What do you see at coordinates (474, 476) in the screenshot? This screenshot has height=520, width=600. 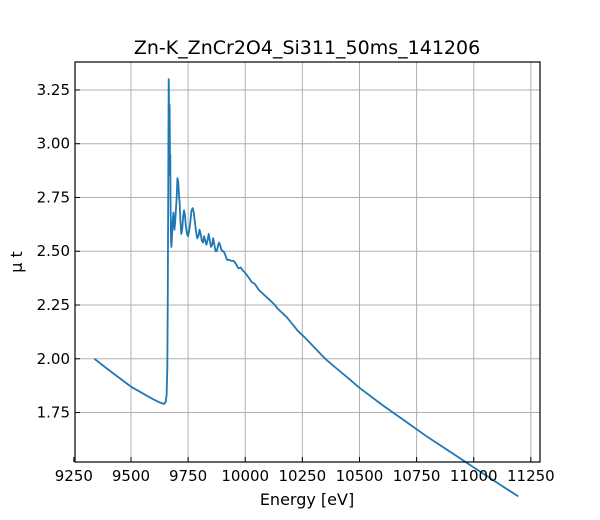 I see `x-tick-label: 11000` at bounding box center [474, 476].